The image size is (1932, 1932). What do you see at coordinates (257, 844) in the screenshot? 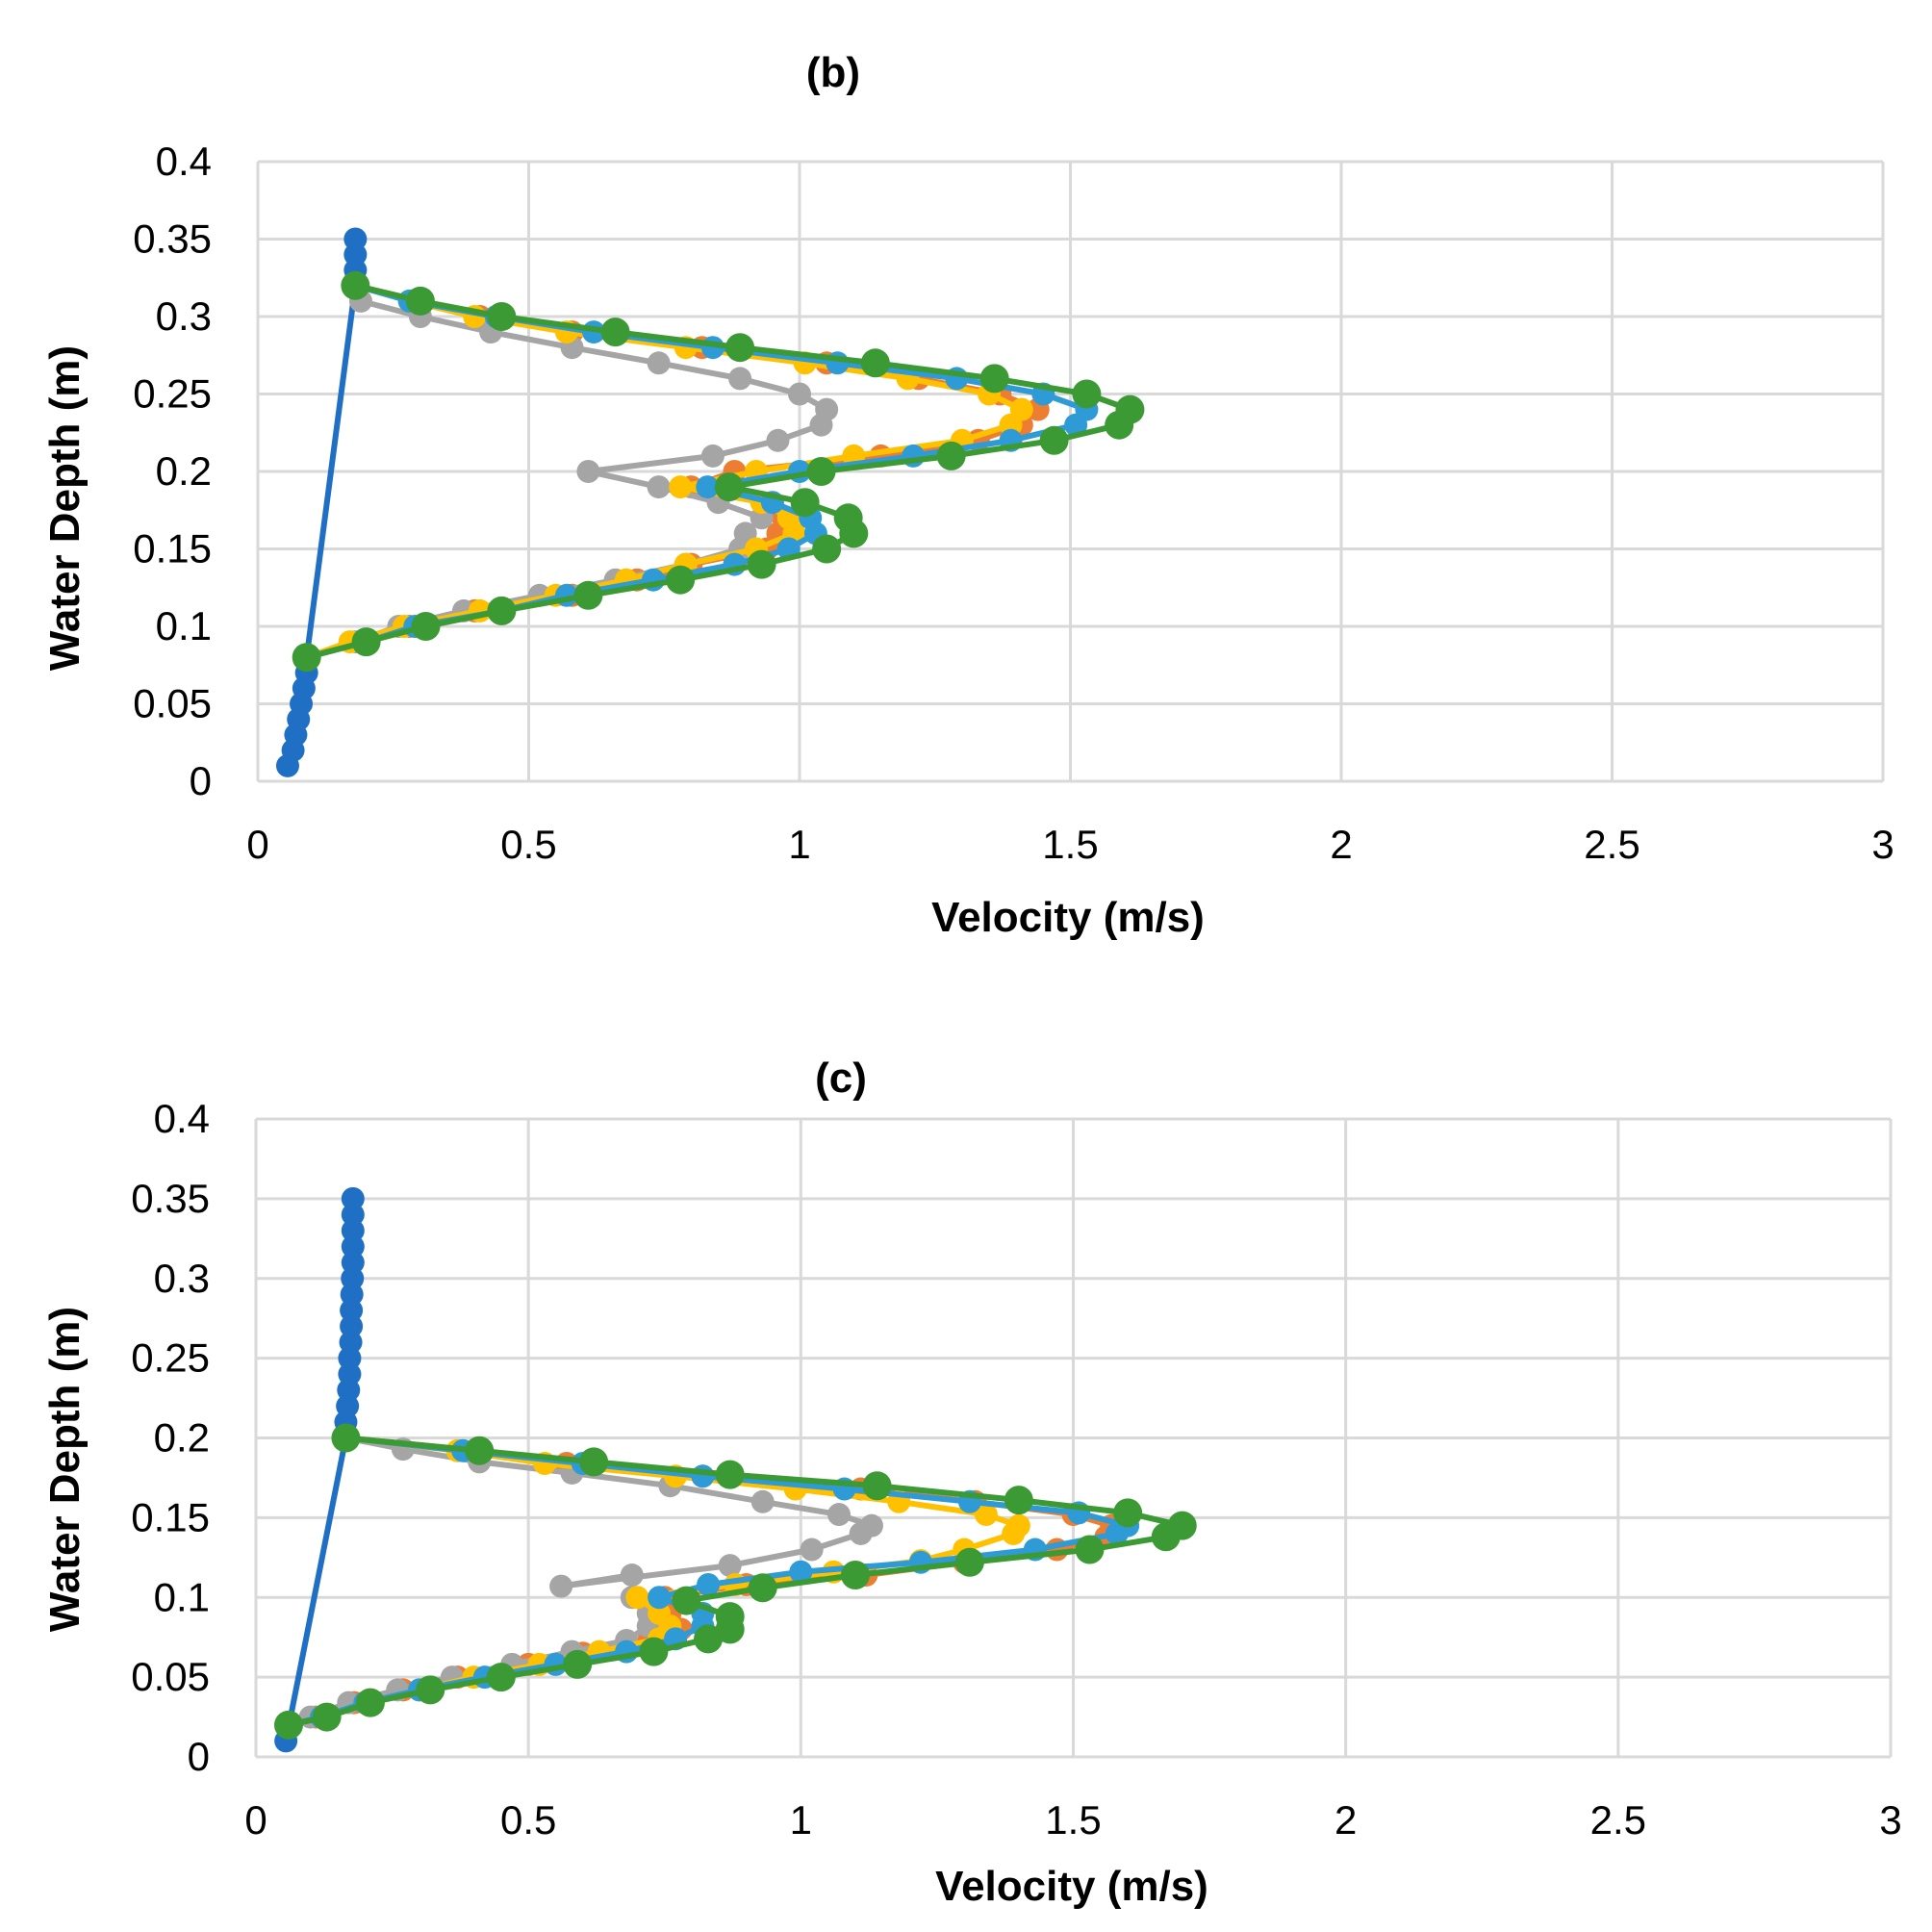
I see `xtick-label: 0` at bounding box center [257, 844].